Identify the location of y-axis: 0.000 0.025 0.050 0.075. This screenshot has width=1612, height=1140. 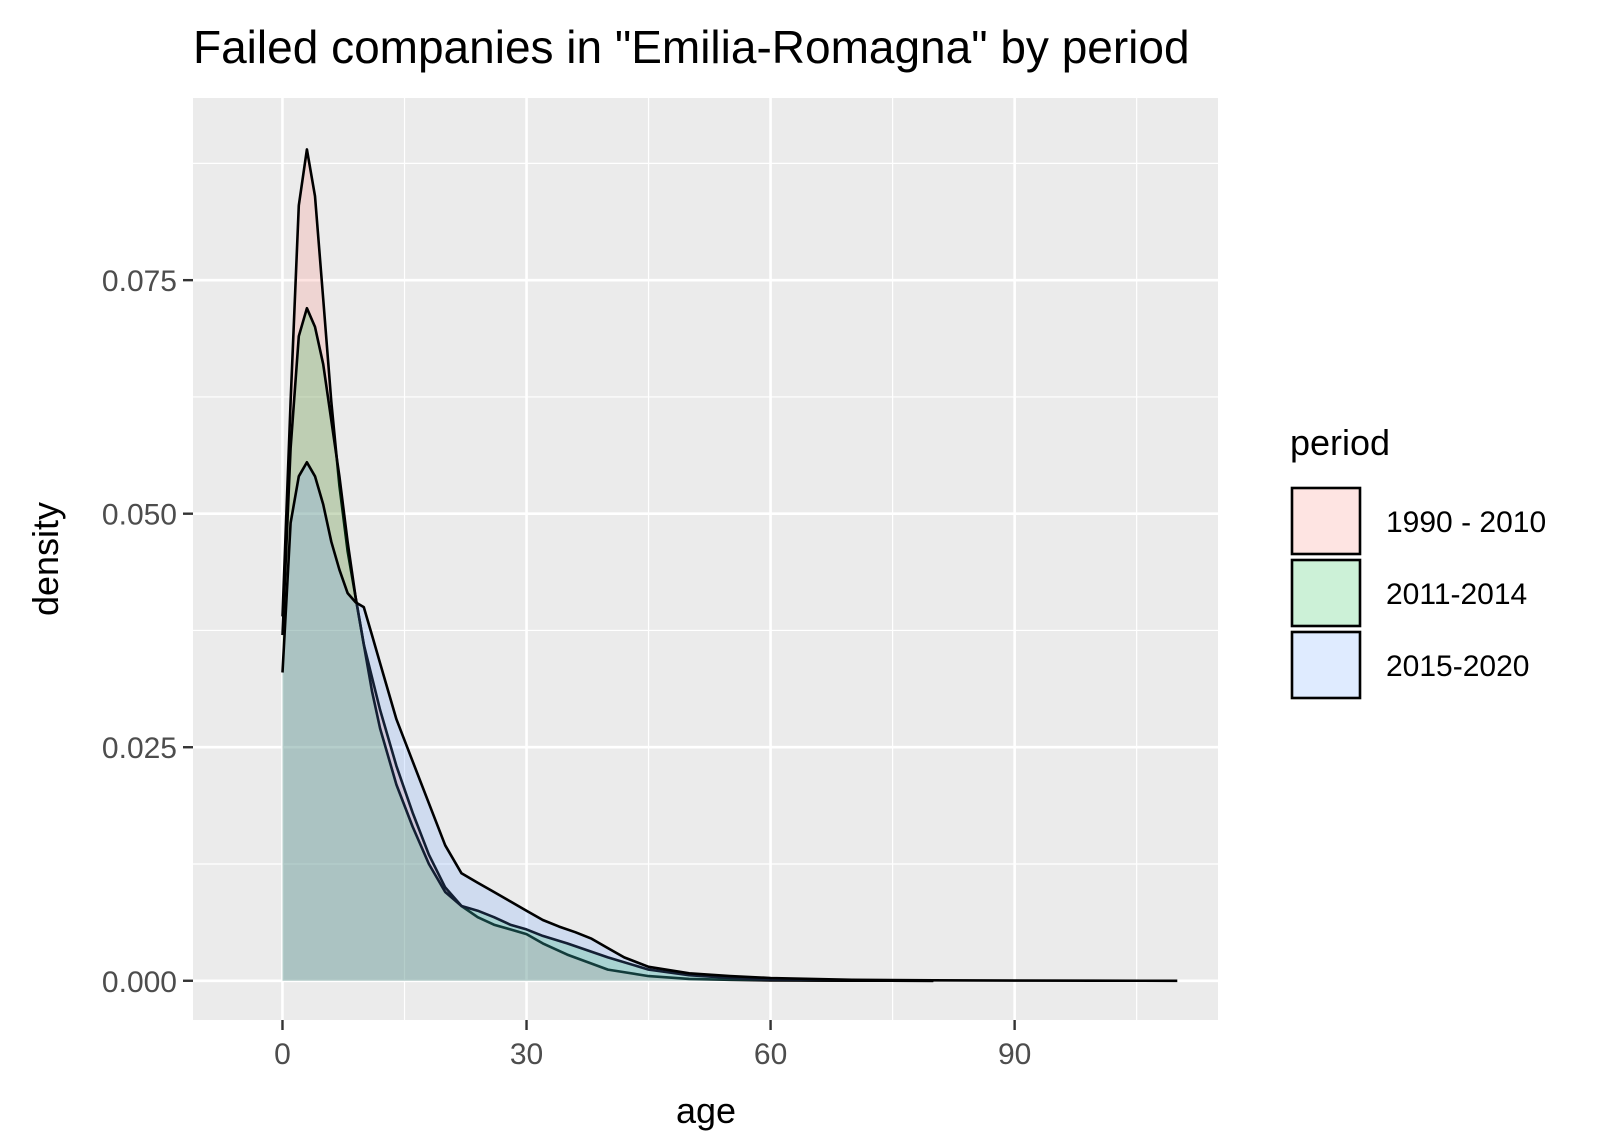
(147, 632).